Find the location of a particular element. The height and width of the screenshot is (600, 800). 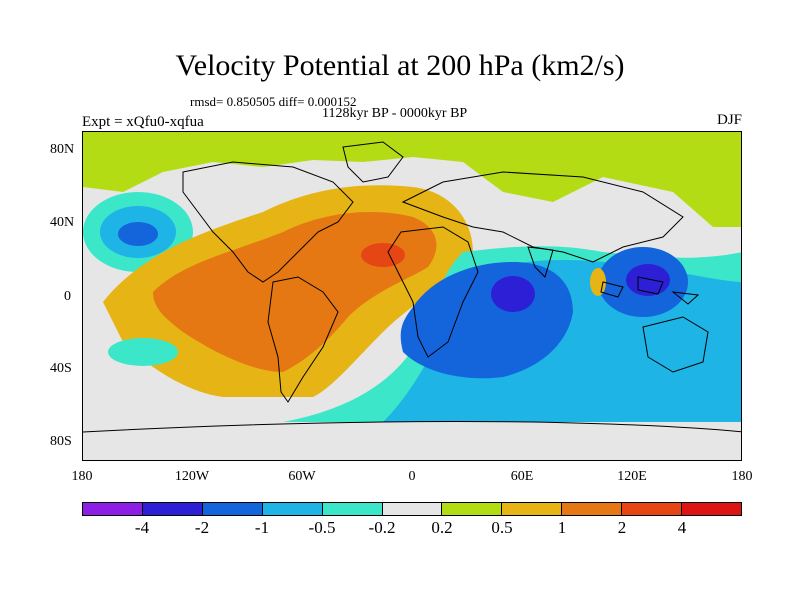

lon-label-120w: 120W is located at coordinates (192, 476).